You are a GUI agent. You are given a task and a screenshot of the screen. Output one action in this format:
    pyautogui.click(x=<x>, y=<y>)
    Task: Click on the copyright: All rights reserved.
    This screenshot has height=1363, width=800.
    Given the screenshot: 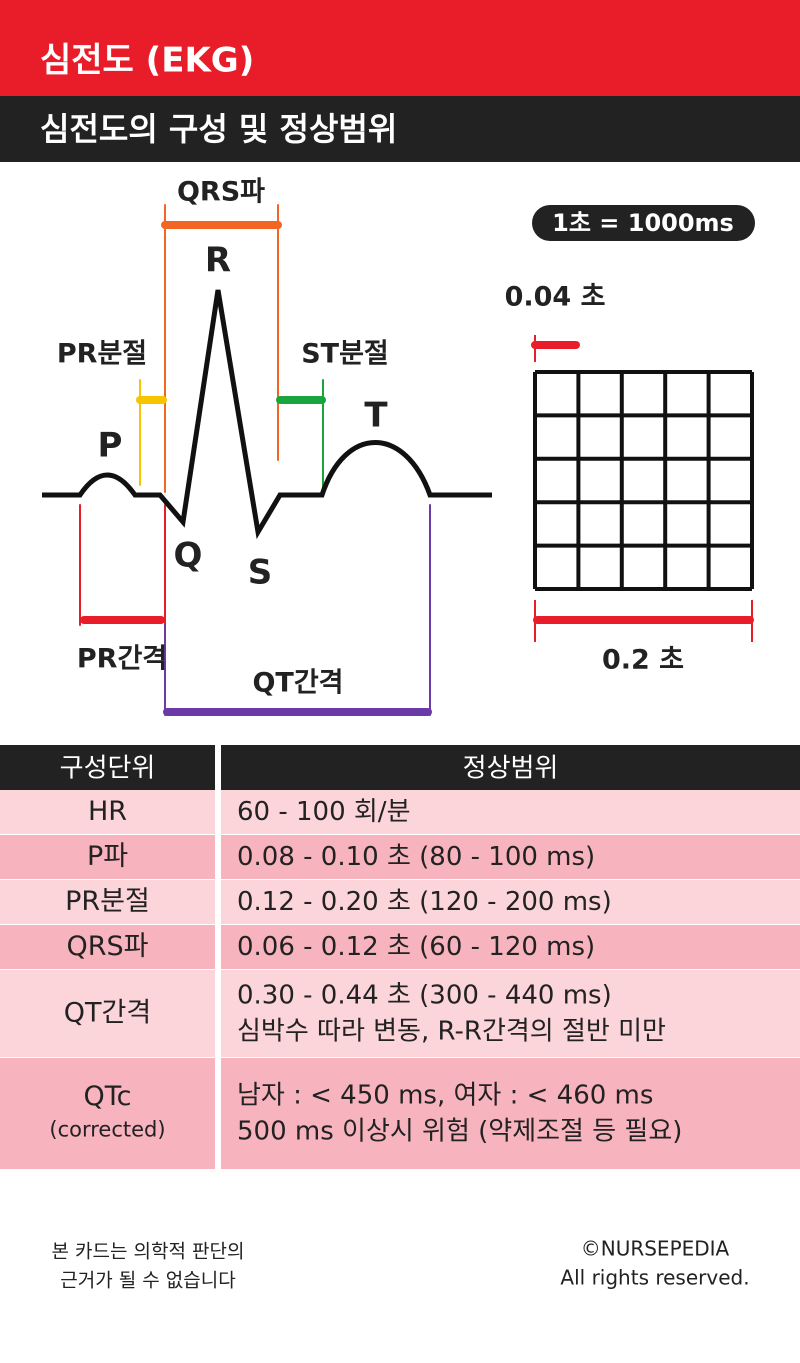 What is the action you would take?
    pyautogui.click(x=654, y=1278)
    